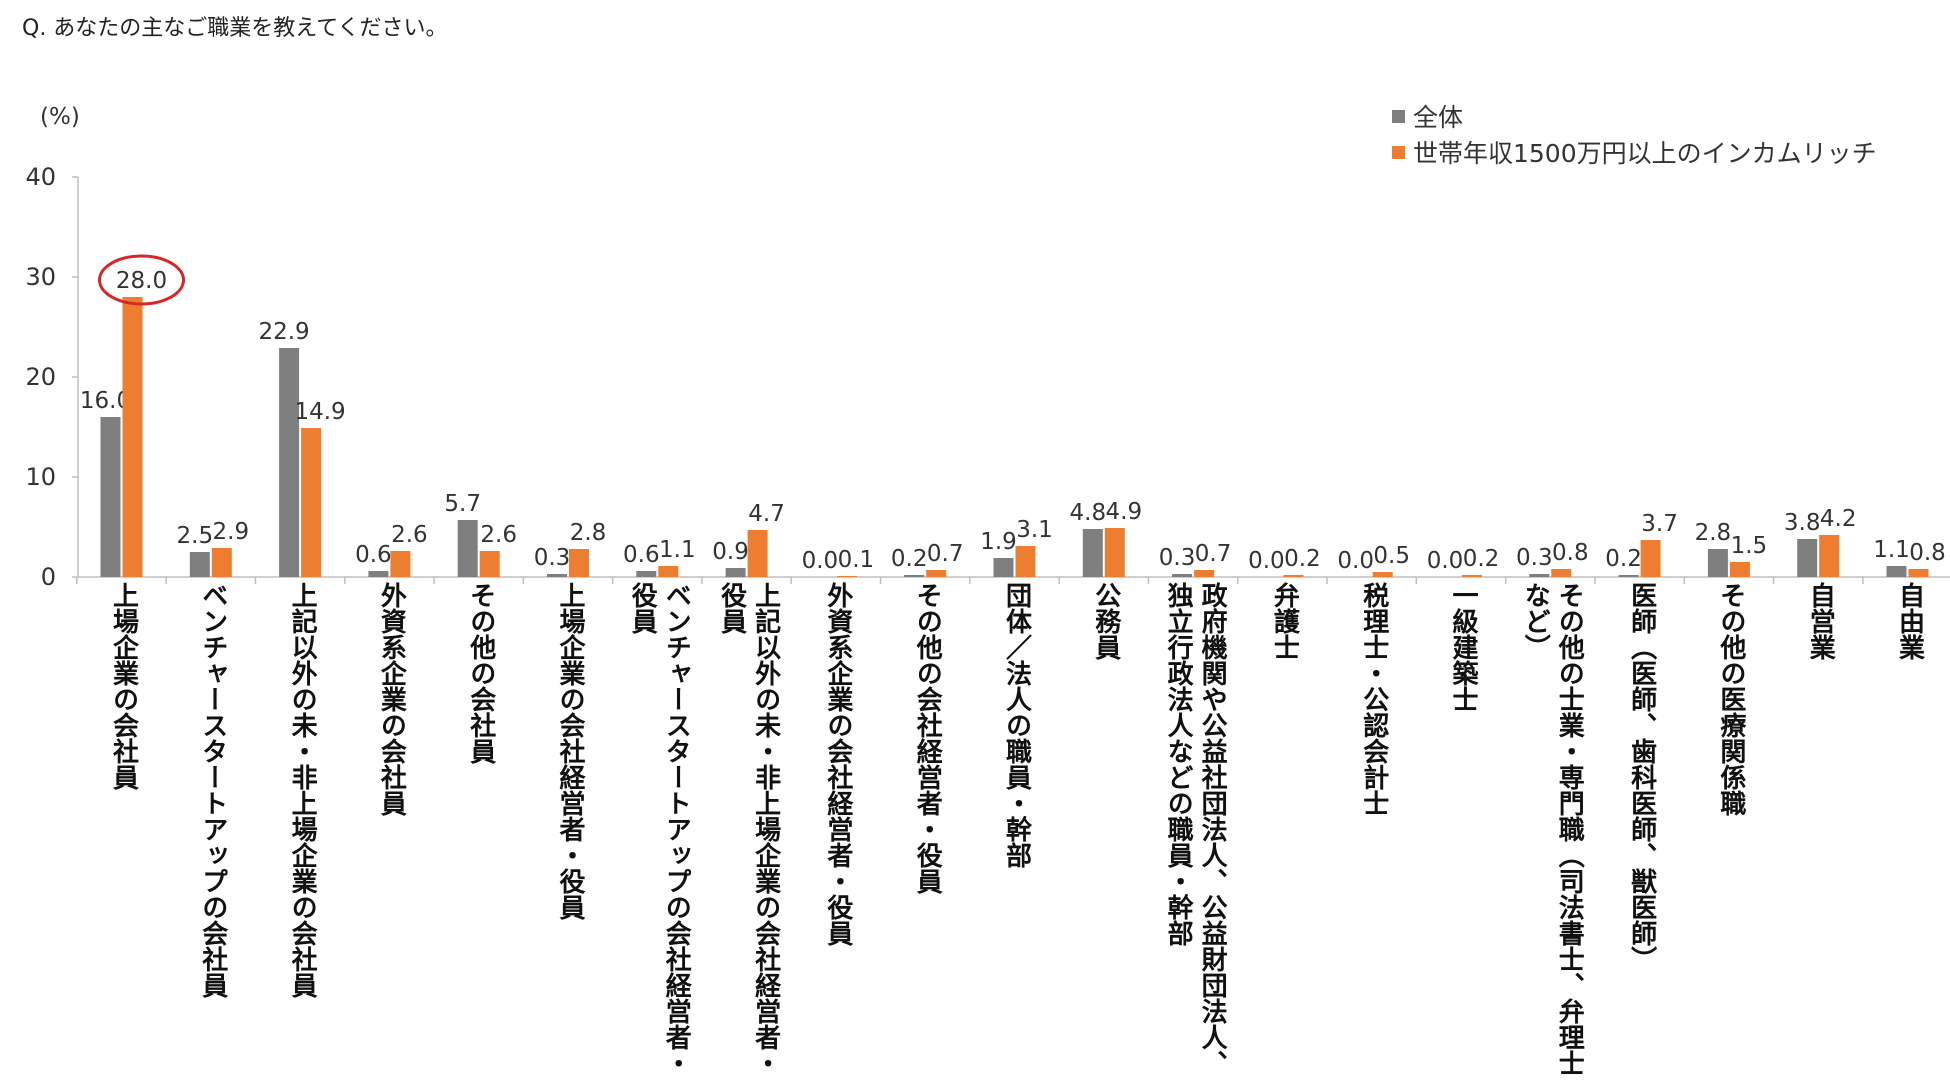  What do you see at coordinates (1088, 513) in the screenshot?
I see `value-label-overall: 4.8` at bounding box center [1088, 513].